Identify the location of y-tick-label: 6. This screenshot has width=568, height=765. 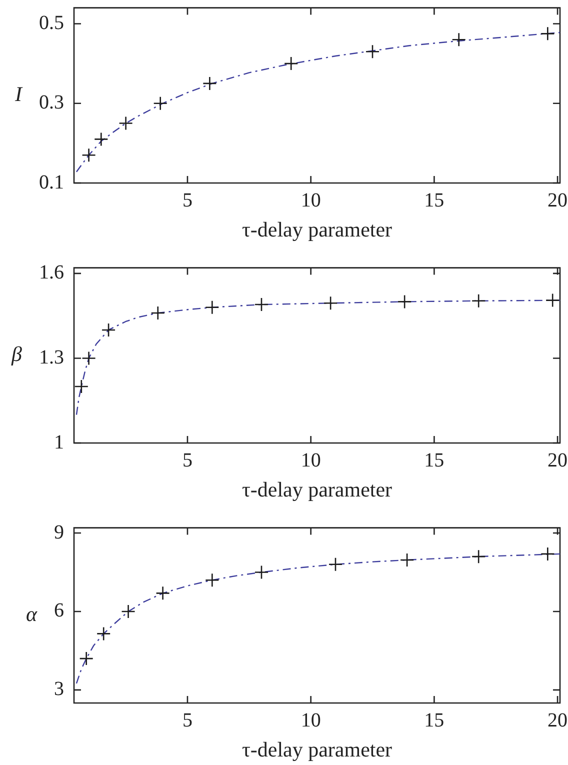
(59, 611).